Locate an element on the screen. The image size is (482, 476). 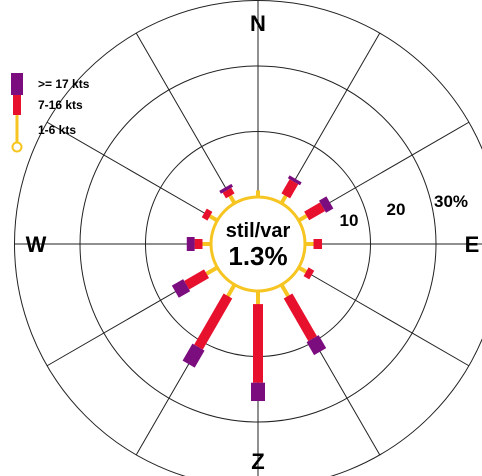
legend-swatch-1-6-dot is located at coordinates (17, 147).